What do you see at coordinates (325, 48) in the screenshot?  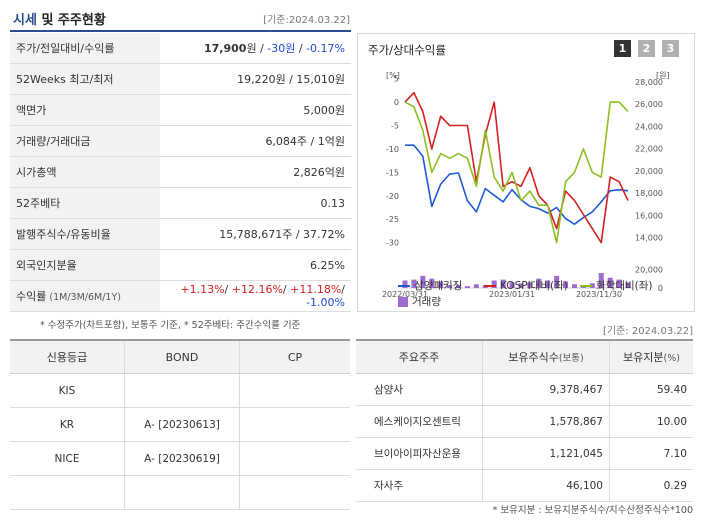 I see `quote-value-part: -0.17%` at bounding box center [325, 48].